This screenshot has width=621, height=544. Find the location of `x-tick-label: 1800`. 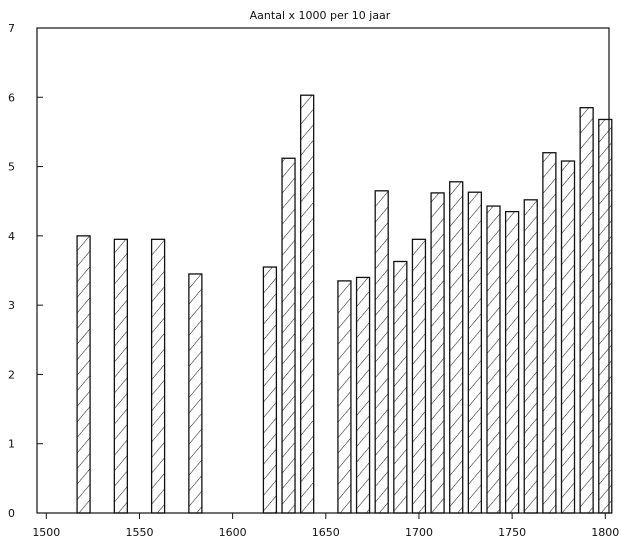

x-tick-label: 1800 is located at coordinates (605, 532).